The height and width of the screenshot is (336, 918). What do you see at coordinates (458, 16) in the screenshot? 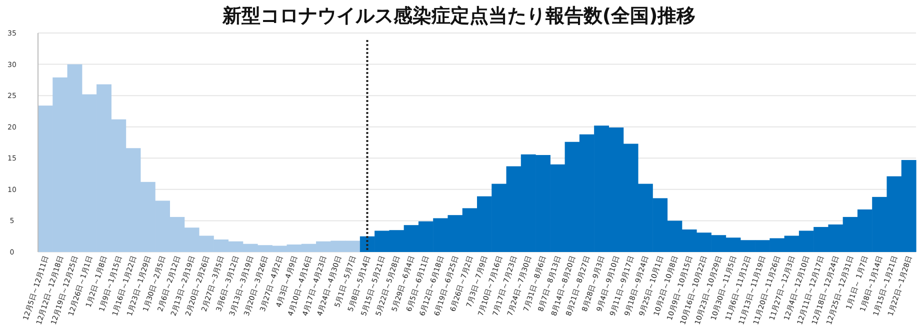
I see `chart-title: 新型コロナウイルス感染症定点当たり報告数(全国)推移` at bounding box center [458, 16].